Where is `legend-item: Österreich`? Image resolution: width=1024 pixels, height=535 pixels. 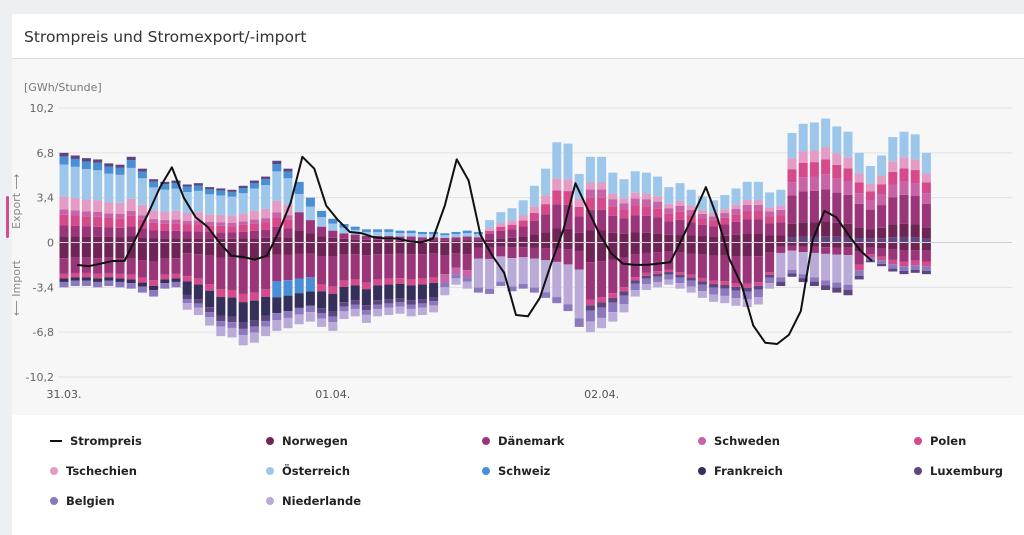
legend-item: Österreich is located at coordinates (308, 471).